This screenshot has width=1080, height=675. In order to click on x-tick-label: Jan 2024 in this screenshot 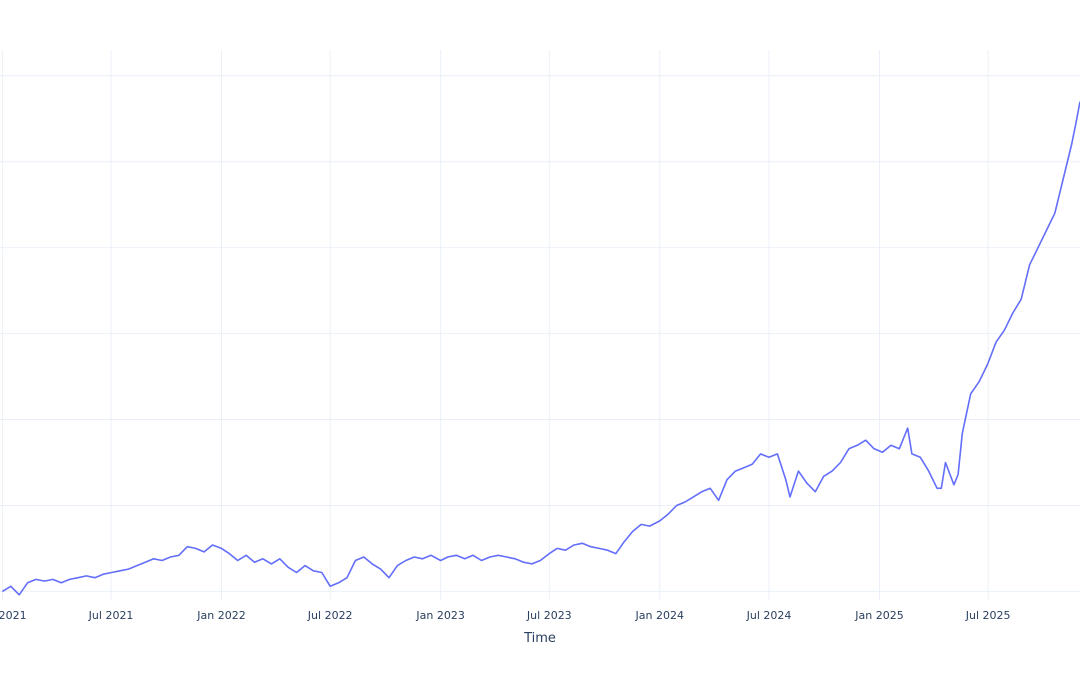, I will do `click(659, 615)`.